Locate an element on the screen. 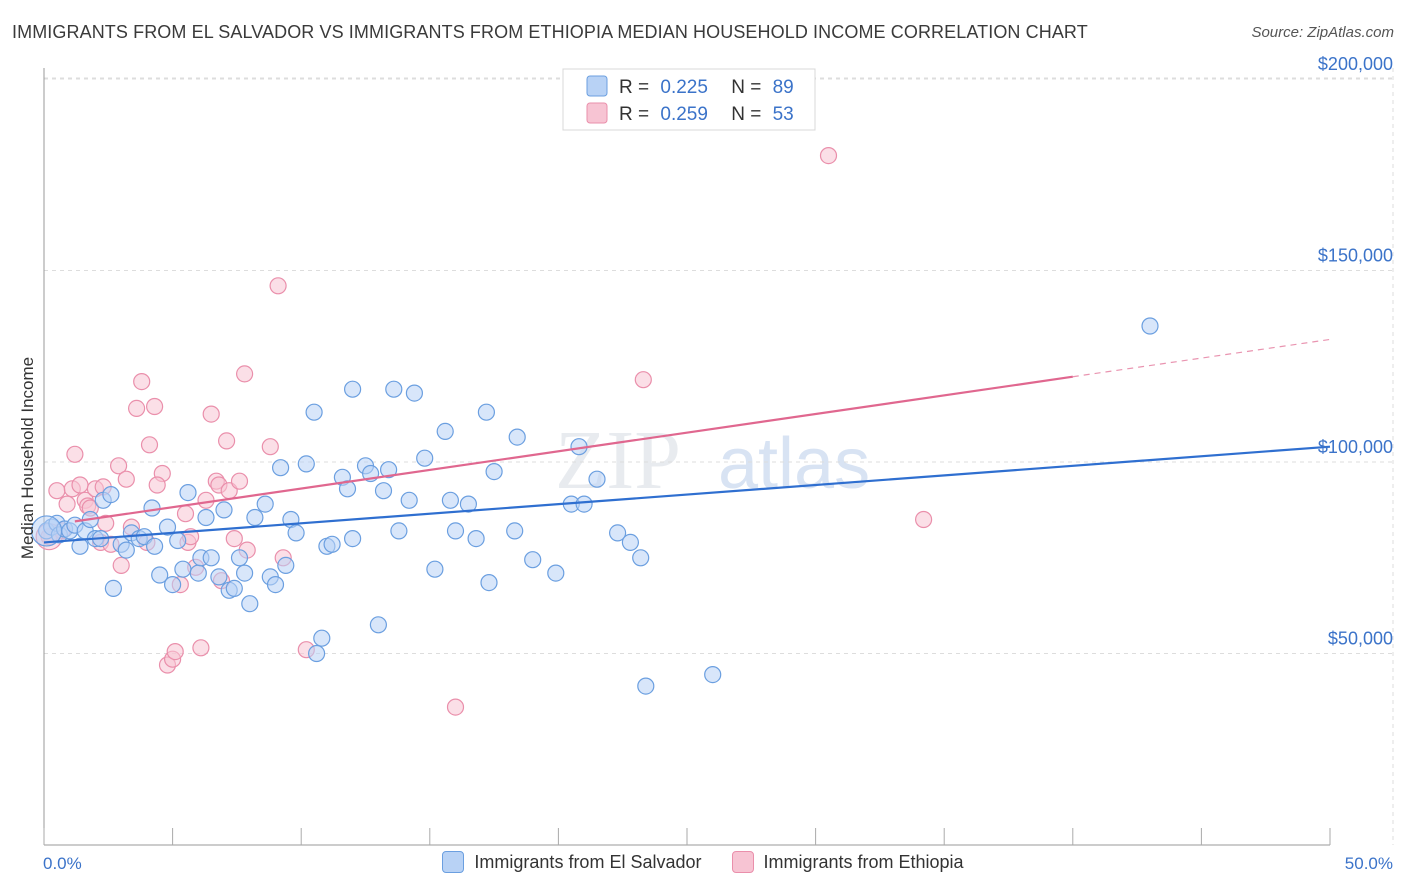  svg-text:R = 0.259 N =: R = 0.259 N = 53 is located at coordinates (706, 114).